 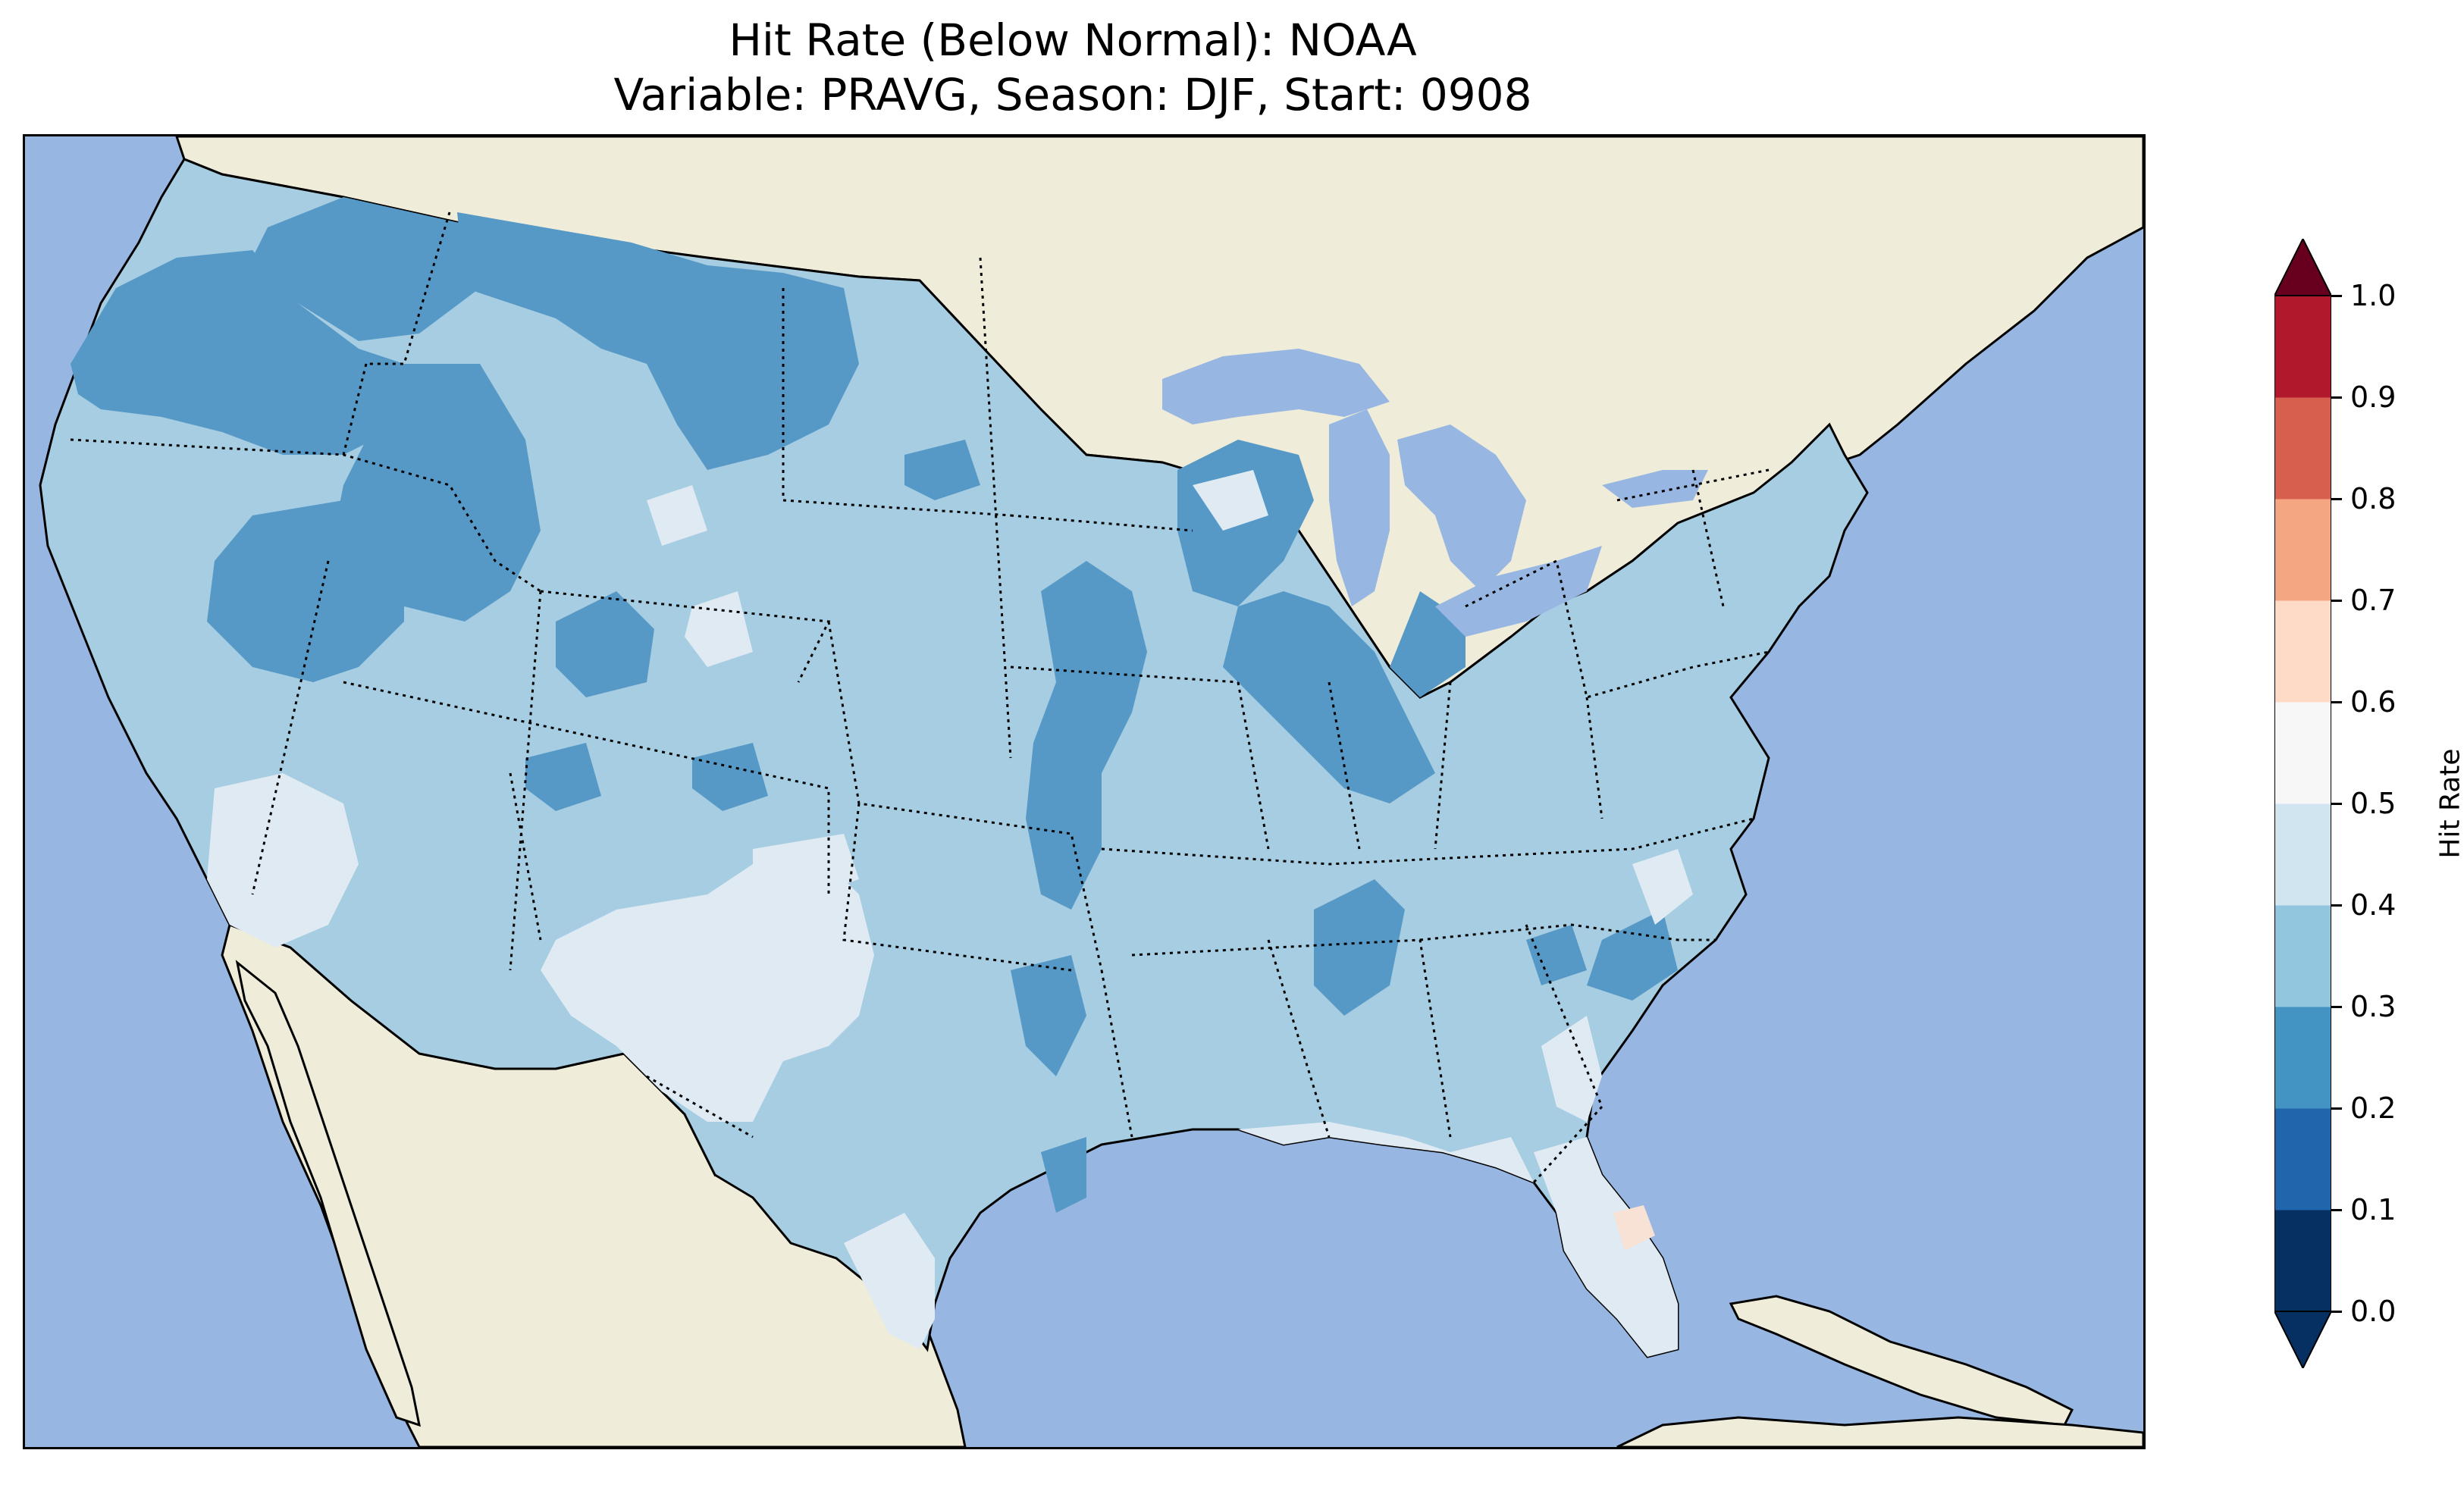 I want to click on colorbar-tick-label: 0.5, so click(x=2374, y=803).